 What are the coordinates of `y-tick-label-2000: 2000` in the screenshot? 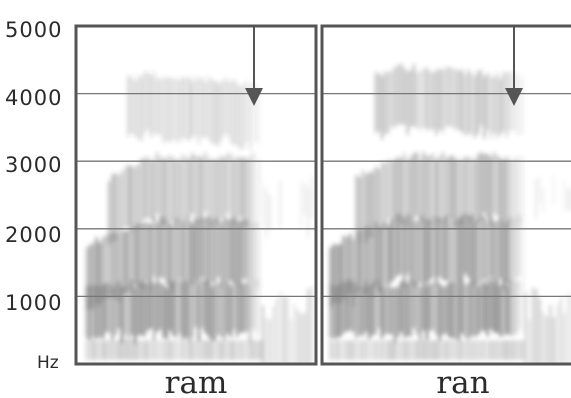 It's located at (33, 235).